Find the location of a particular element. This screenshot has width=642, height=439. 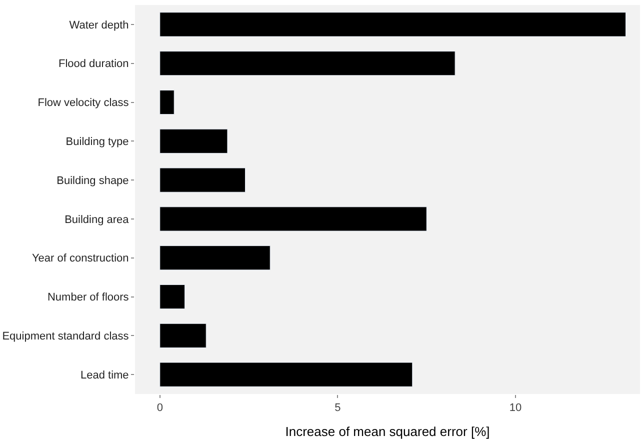

y-tick-label: Flood duration is located at coordinates (93, 64).